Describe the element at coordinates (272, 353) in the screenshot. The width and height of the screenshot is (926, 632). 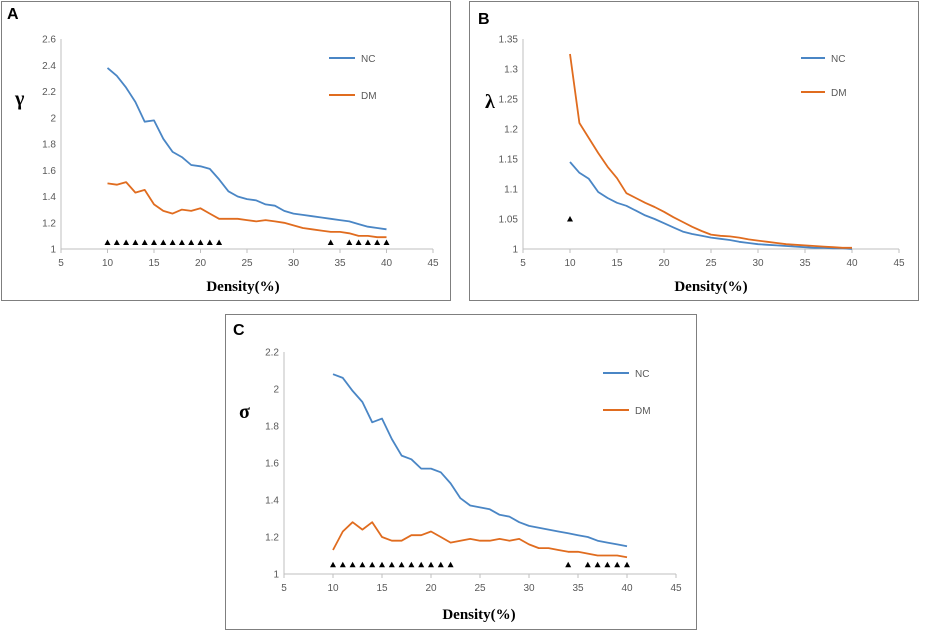
I see `y-tick-label: 2.2` at that location.